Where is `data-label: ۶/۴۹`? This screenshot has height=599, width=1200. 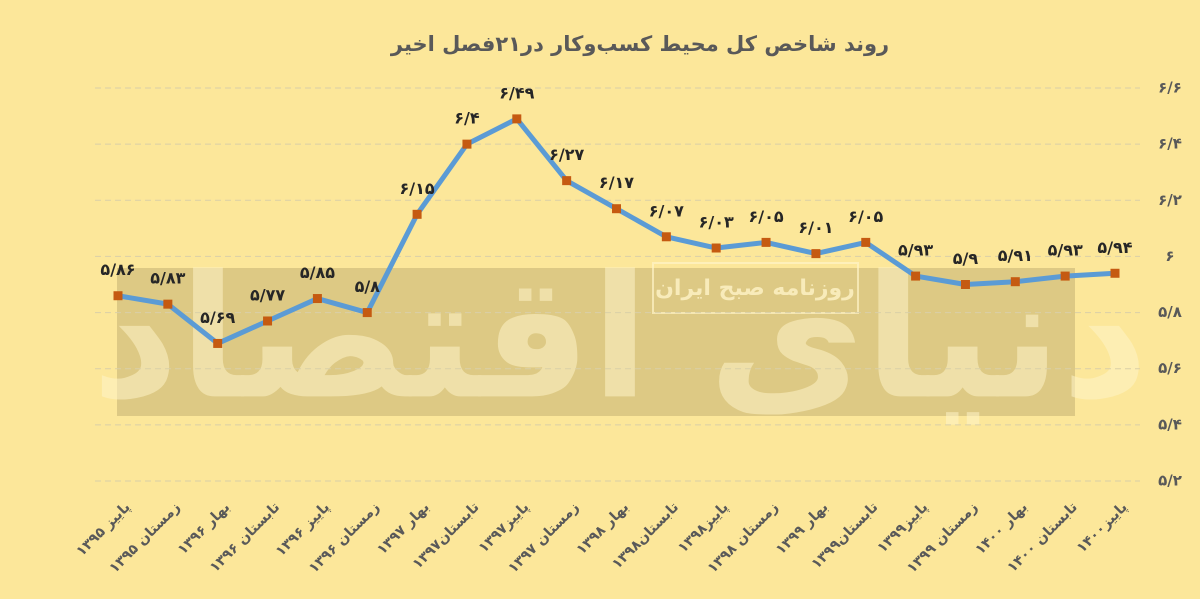 data-label: ۶/۴۹ is located at coordinates (516, 92).